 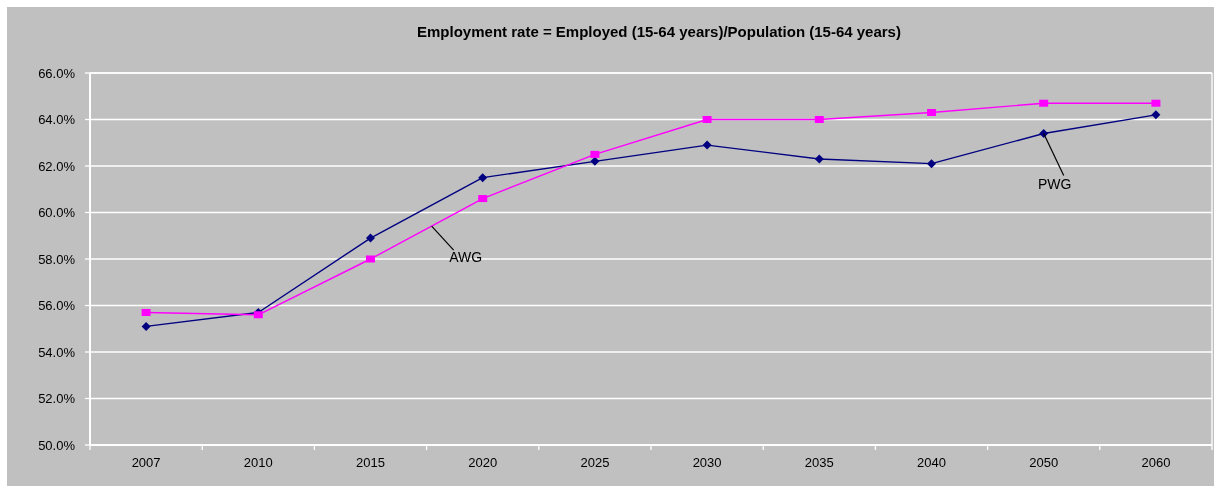 I want to click on x-tick-label: 2025, so click(x=595, y=462).